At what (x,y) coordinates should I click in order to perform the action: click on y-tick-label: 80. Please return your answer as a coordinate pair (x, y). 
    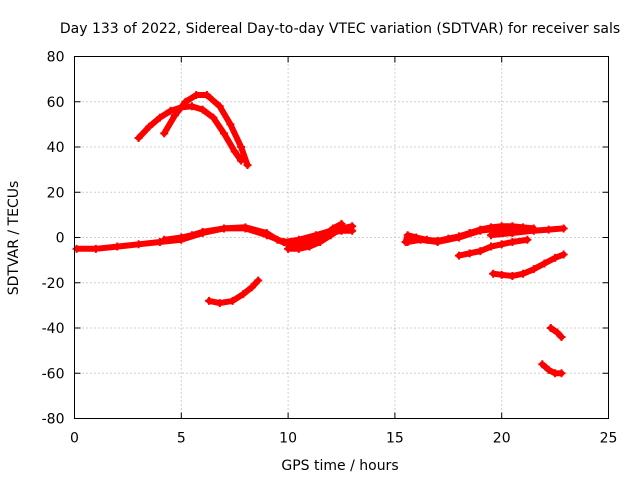
    Looking at the image, I should click on (56, 58).